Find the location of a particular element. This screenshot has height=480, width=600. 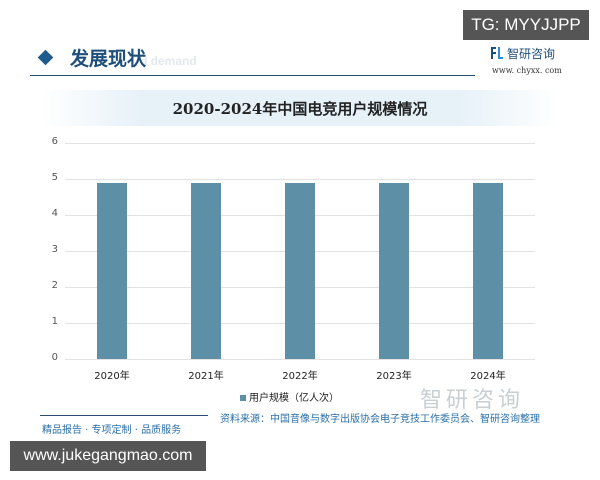

brand-logo-icon is located at coordinates (497, 53).